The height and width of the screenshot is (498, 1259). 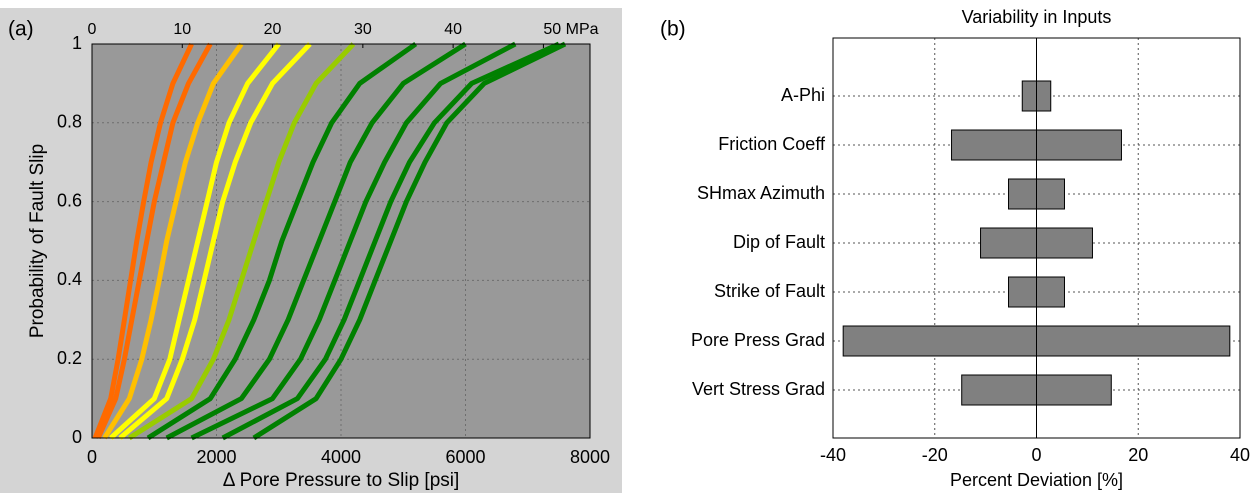 I want to click on y-tick-label: 0.2, so click(x=69, y=358).